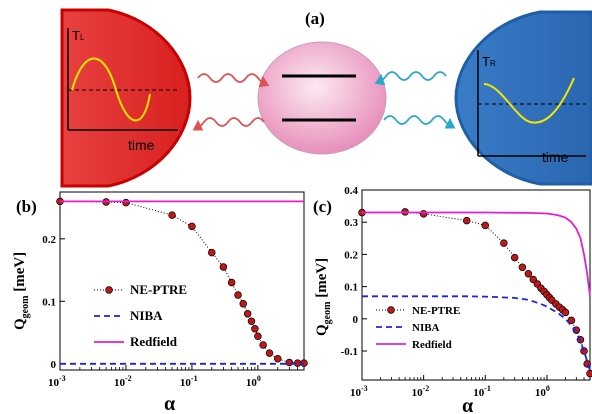 This screenshot has height=414, width=592. I want to click on redfield-line, so click(476, 254).